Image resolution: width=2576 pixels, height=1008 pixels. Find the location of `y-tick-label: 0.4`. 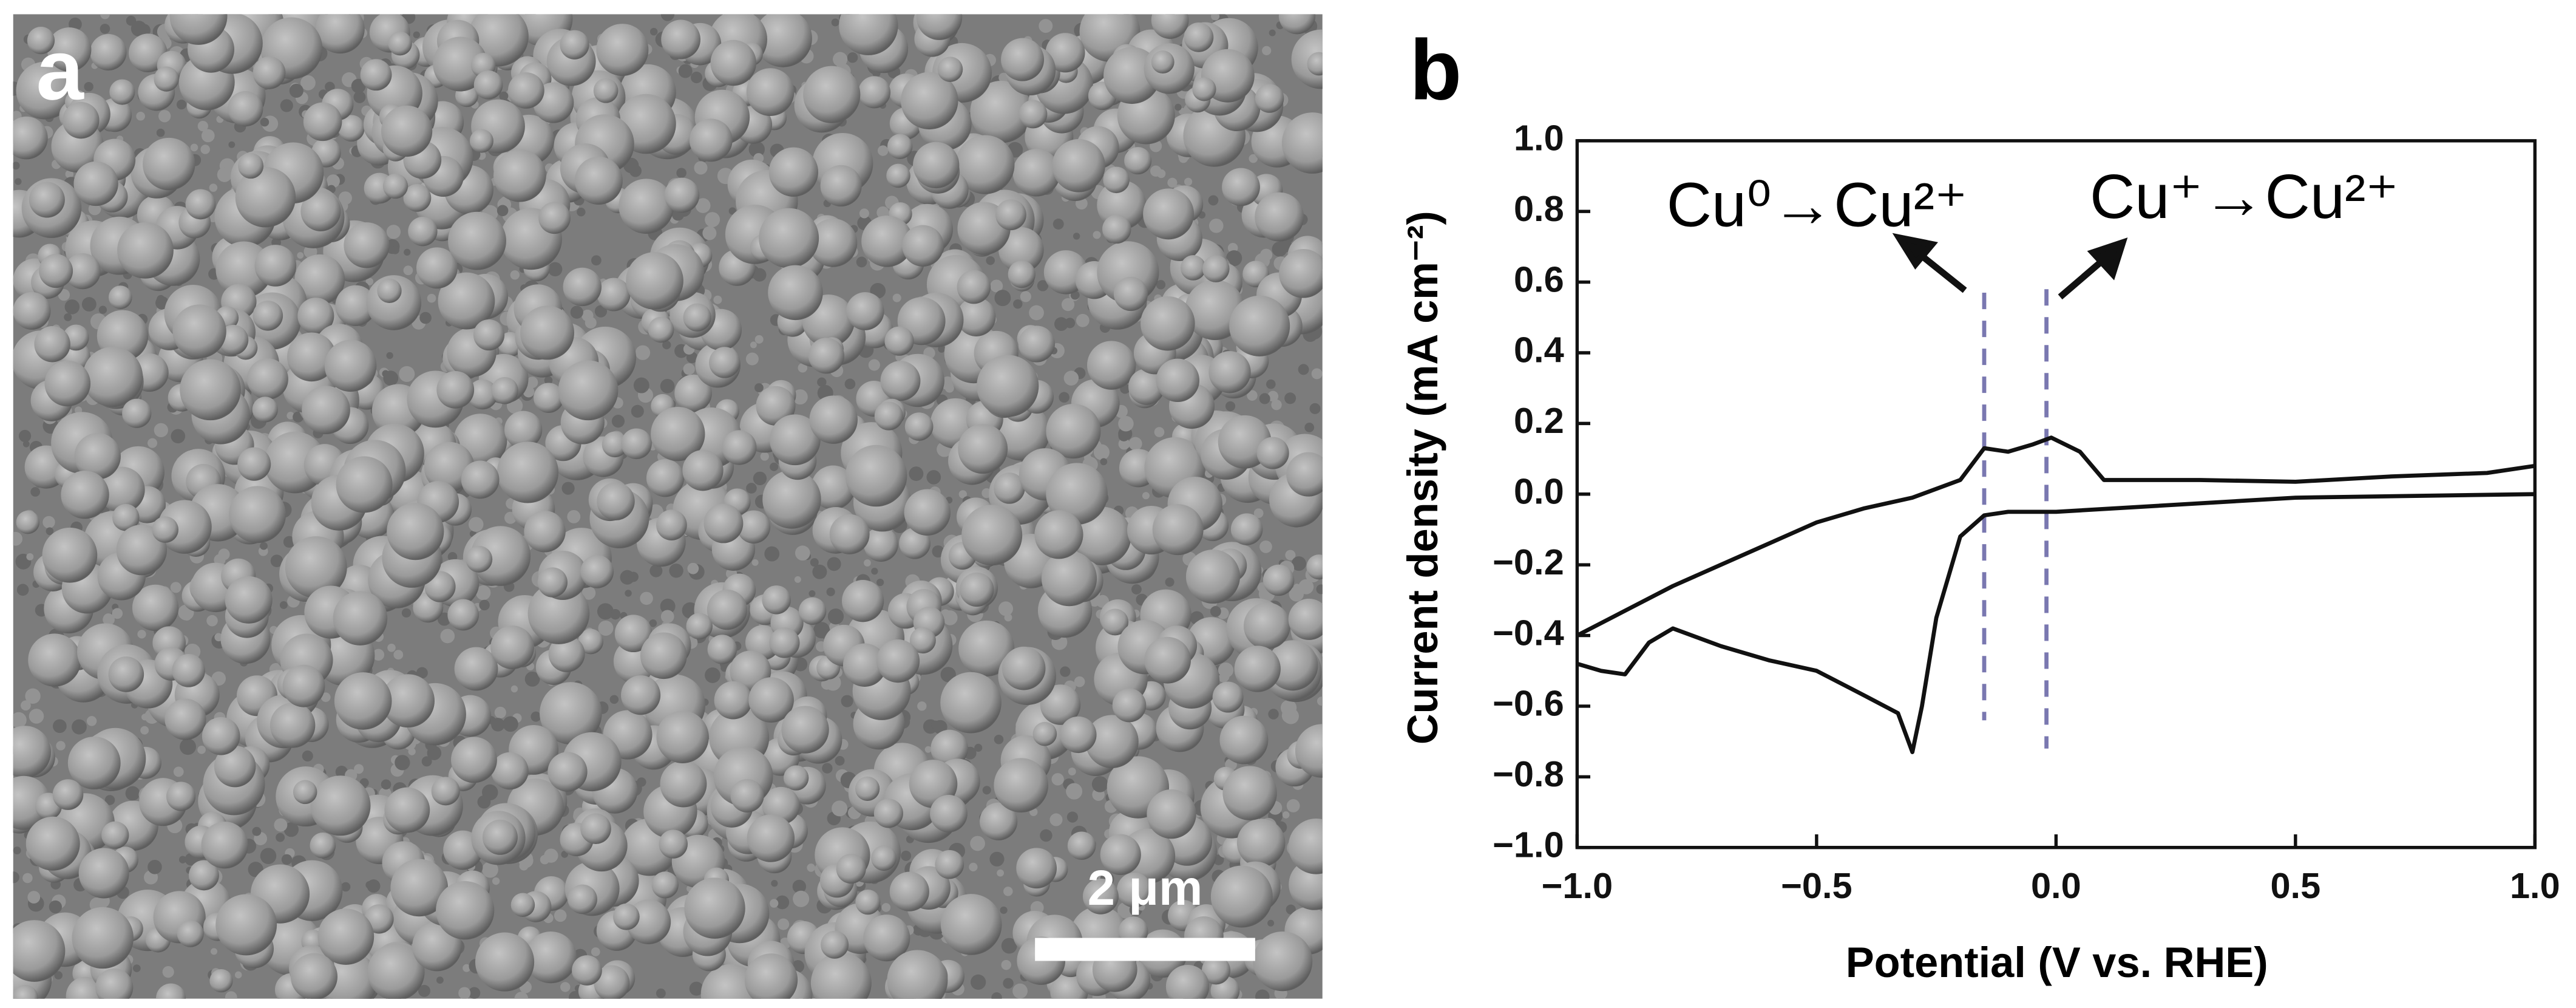

y-tick-label: 0.4 is located at coordinates (1539, 350).